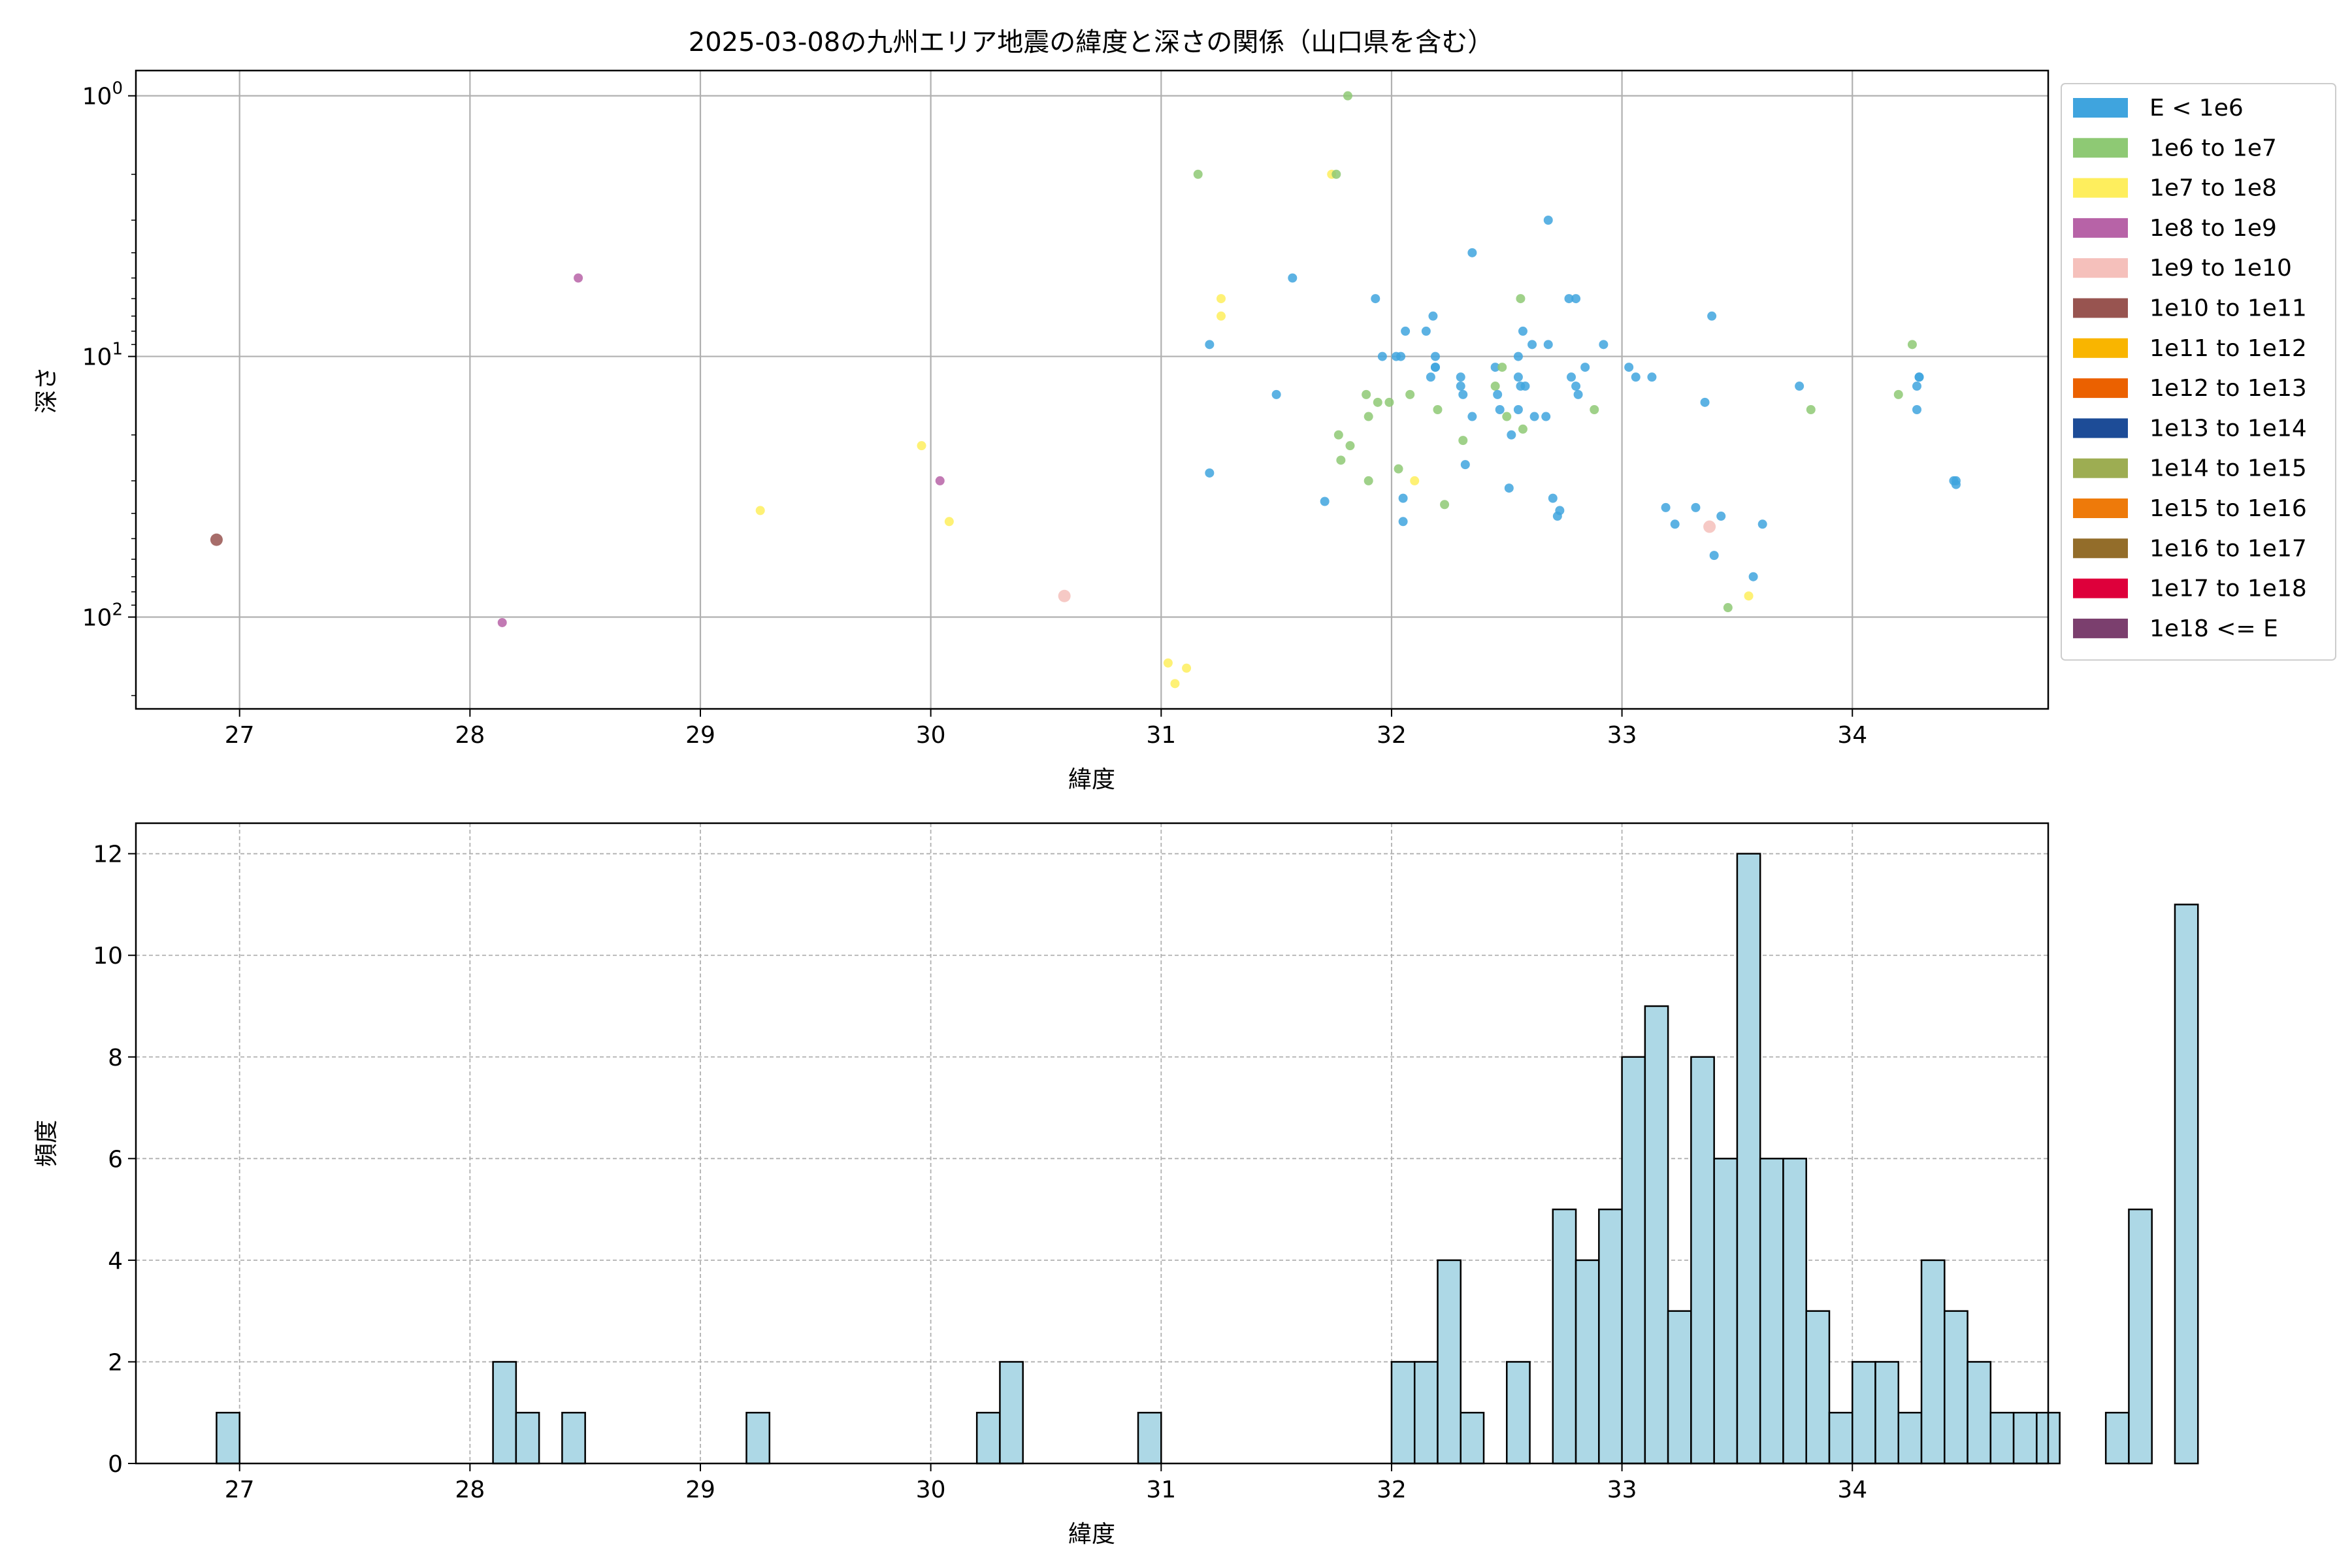  I want to click on scatter-x-tick-label: 30, so click(931, 735).